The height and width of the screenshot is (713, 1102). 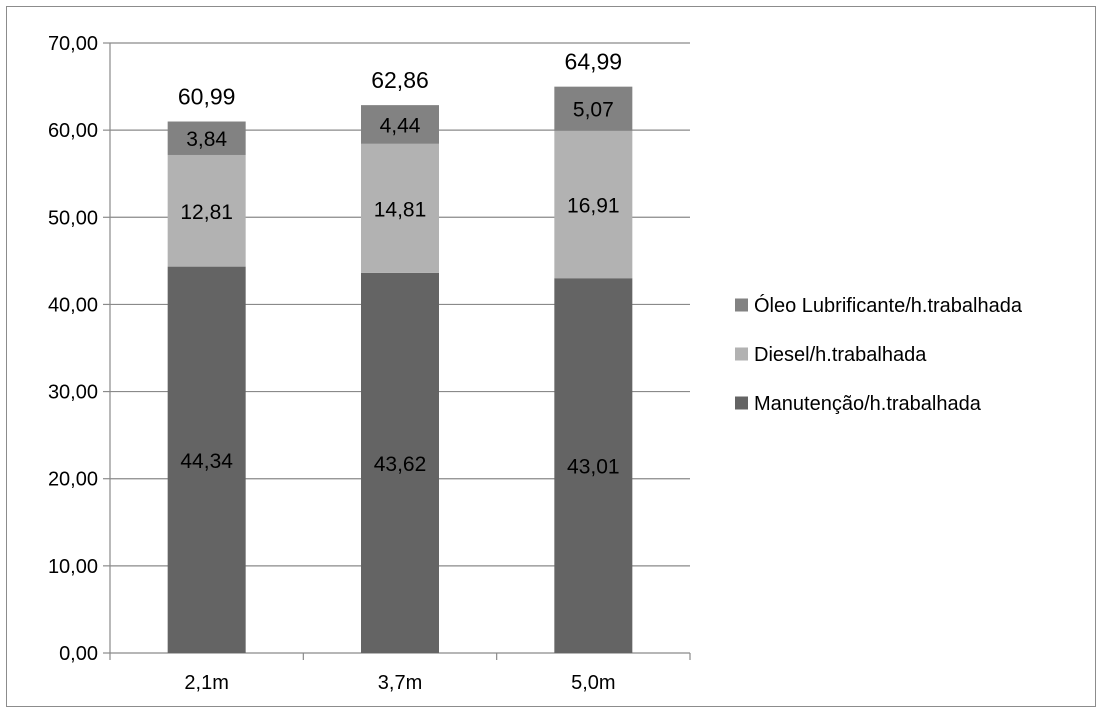 What do you see at coordinates (593, 683) in the screenshot?
I see `x-tick-label: 5,0m` at bounding box center [593, 683].